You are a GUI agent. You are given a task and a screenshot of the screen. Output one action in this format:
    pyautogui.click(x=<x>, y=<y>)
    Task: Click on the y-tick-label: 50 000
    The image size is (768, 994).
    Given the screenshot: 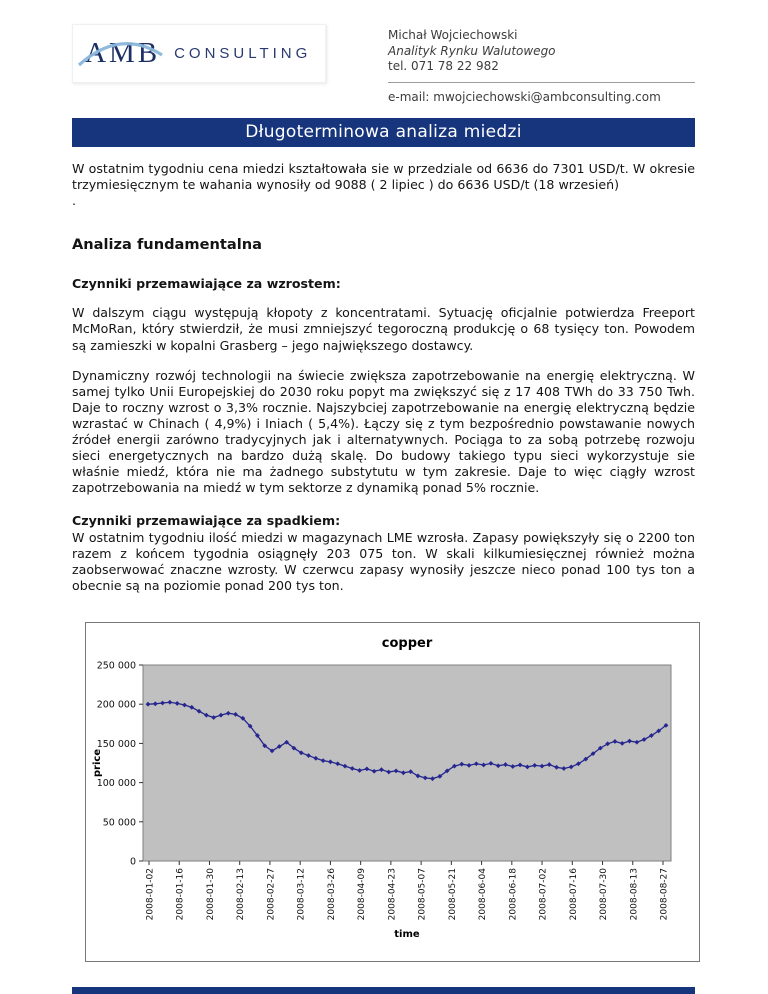 What is the action you would take?
    pyautogui.click(x=119, y=822)
    